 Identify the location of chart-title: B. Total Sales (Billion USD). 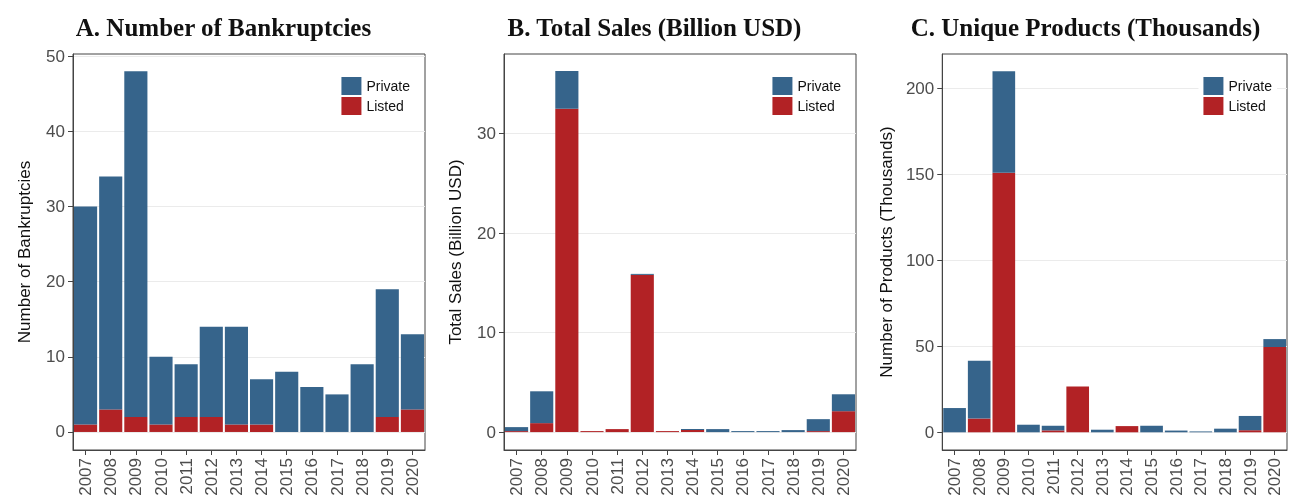
(654, 28).